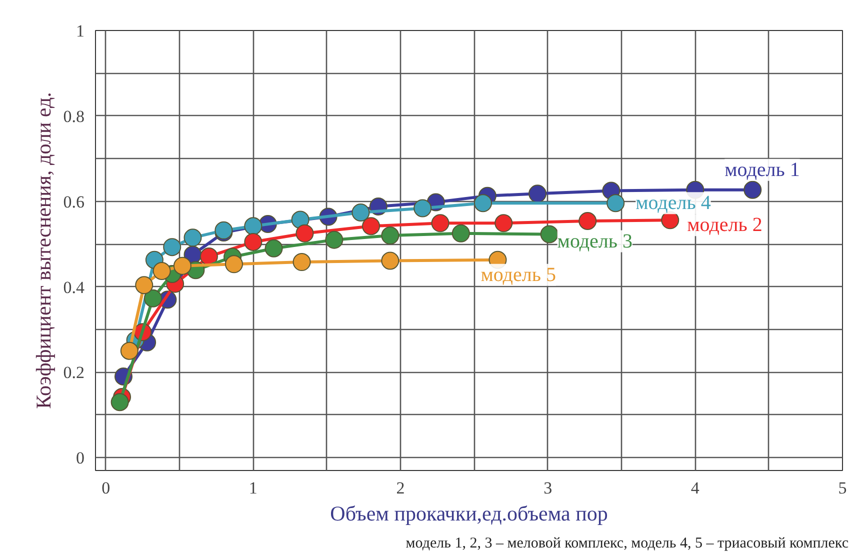 This screenshot has height=556, width=864. I want to click on series-label: модель 5, so click(518, 275).